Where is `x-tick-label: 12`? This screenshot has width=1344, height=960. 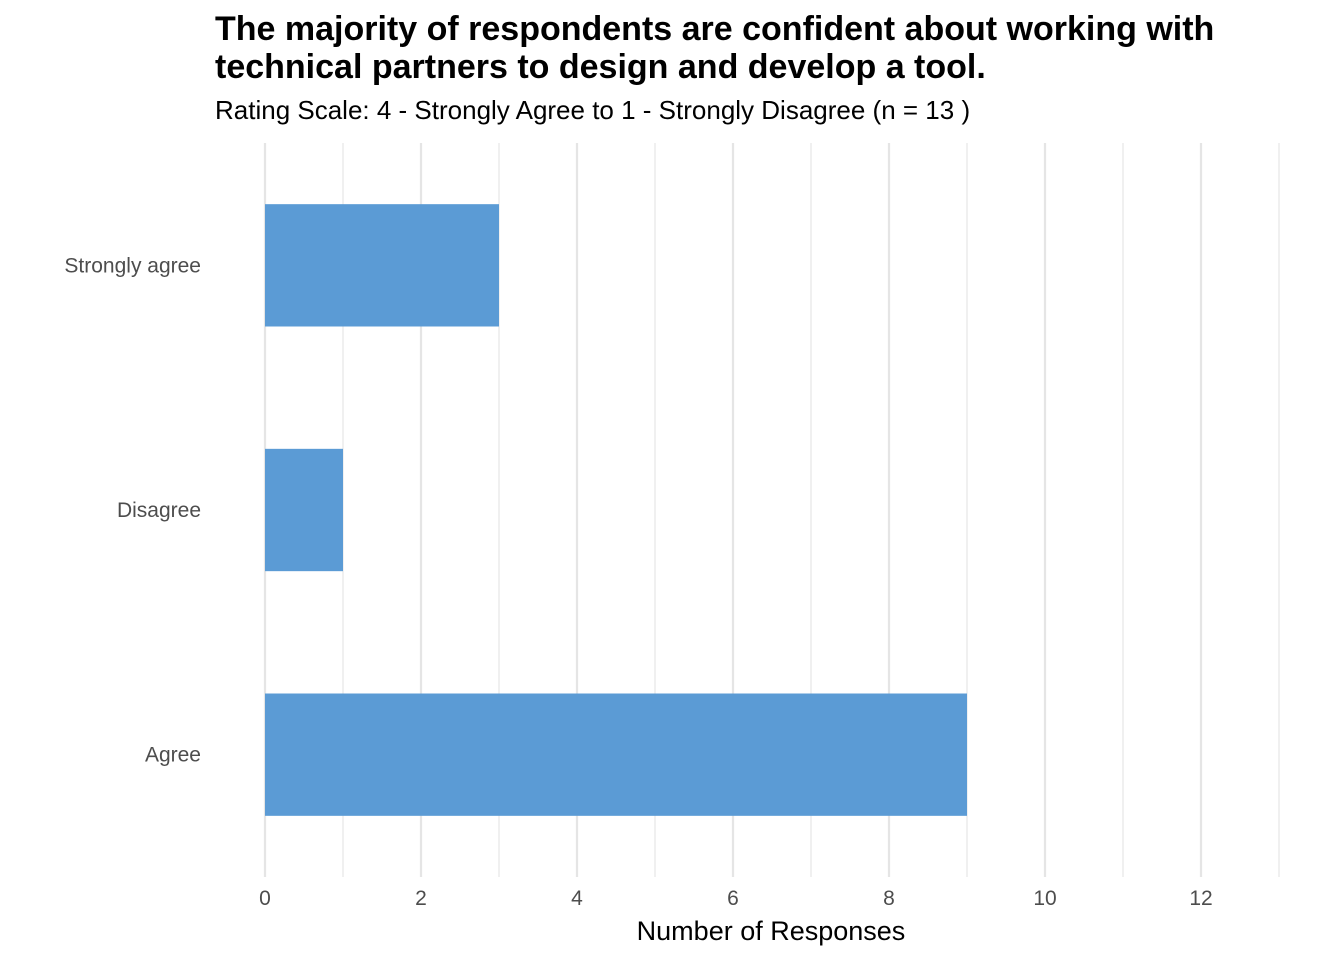 x-tick-label: 12 is located at coordinates (1200, 898).